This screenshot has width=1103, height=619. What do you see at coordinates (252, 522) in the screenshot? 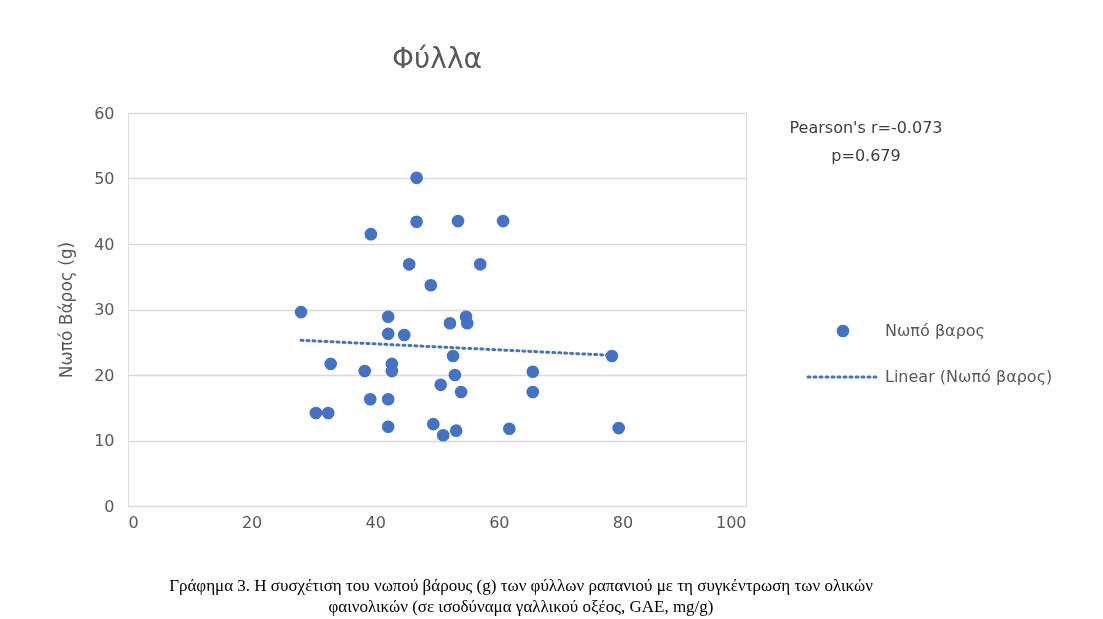
I see `x-tick-label: 20` at bounding box center [252, 522].